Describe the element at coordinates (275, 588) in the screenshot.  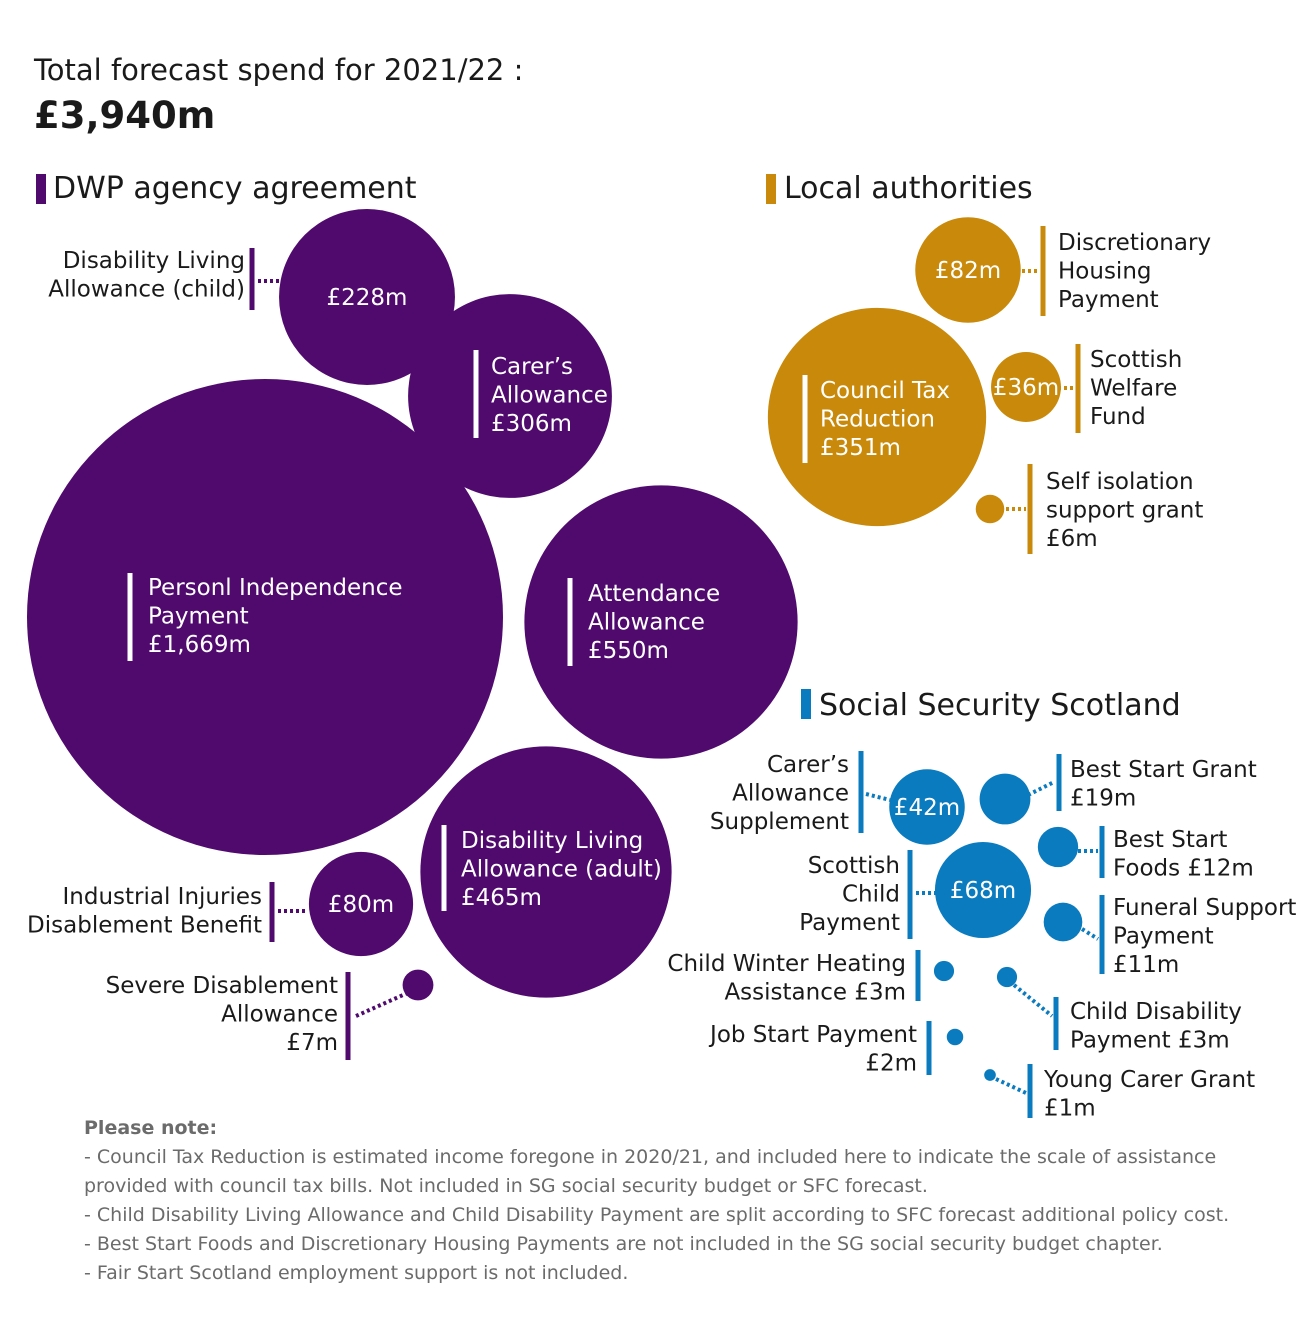
I see `bubble-label-personl-independence-payment: Personl Independence` at that location.